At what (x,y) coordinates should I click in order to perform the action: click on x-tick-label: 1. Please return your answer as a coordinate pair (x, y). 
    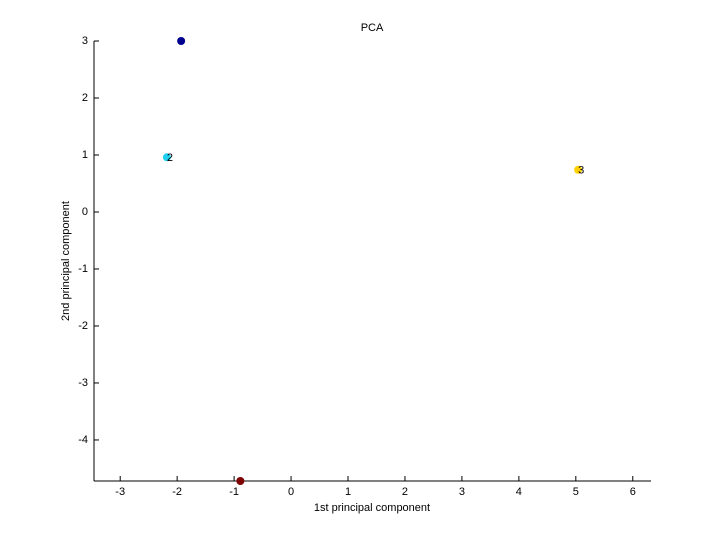
    Looking at the image, I should click on (348, 492).